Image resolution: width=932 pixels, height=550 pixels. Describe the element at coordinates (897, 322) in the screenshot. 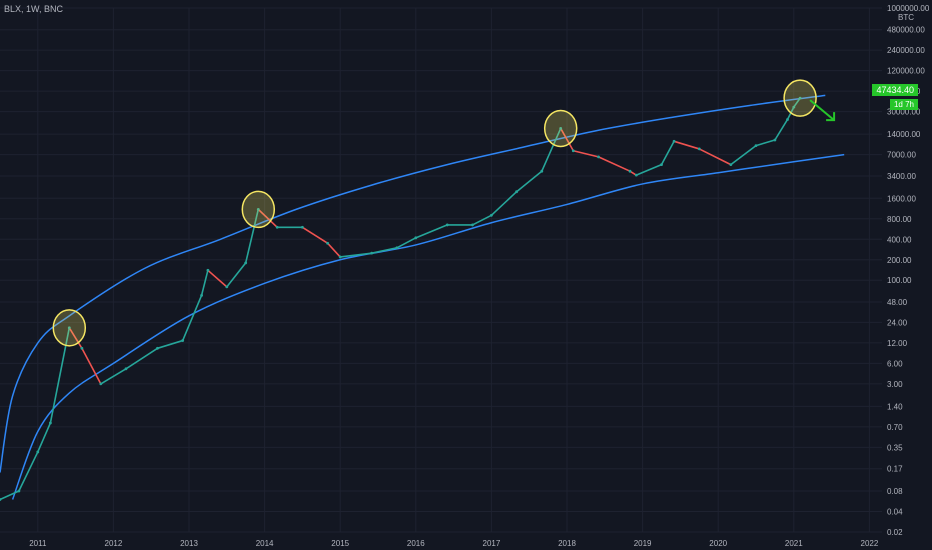

I see `price-tick-label: 24.00` at that location.